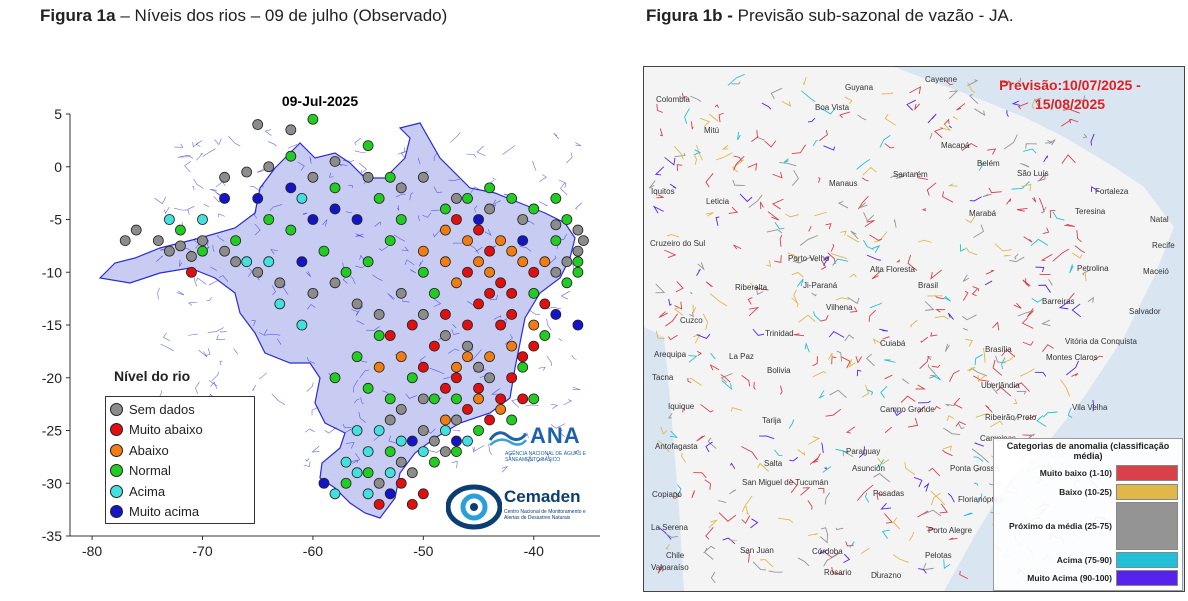 The image size is (1188, 601). Describe the element at coordinates (974, 468) in the screenshot. I see `city-label: Ponta Grossa` at that location.